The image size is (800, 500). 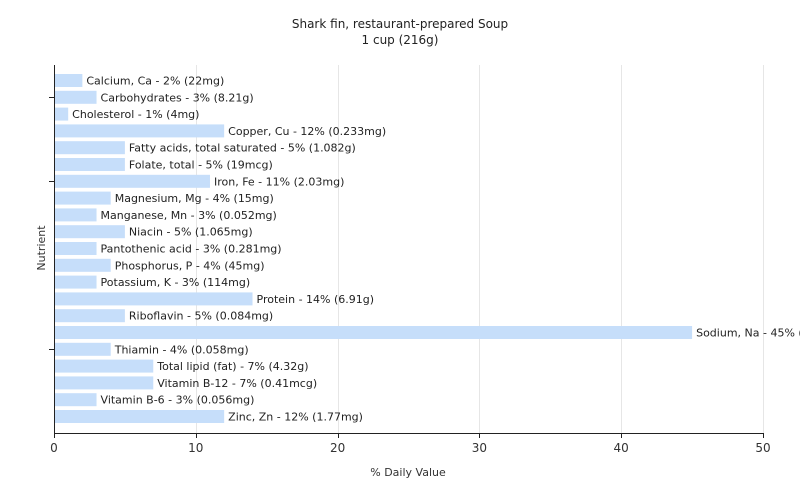 What do you see at coordinates (201, 165) in the screenshot?
I see `data-label: Folate, total - 5% (19mcg)` at bounding box center [201, 165].